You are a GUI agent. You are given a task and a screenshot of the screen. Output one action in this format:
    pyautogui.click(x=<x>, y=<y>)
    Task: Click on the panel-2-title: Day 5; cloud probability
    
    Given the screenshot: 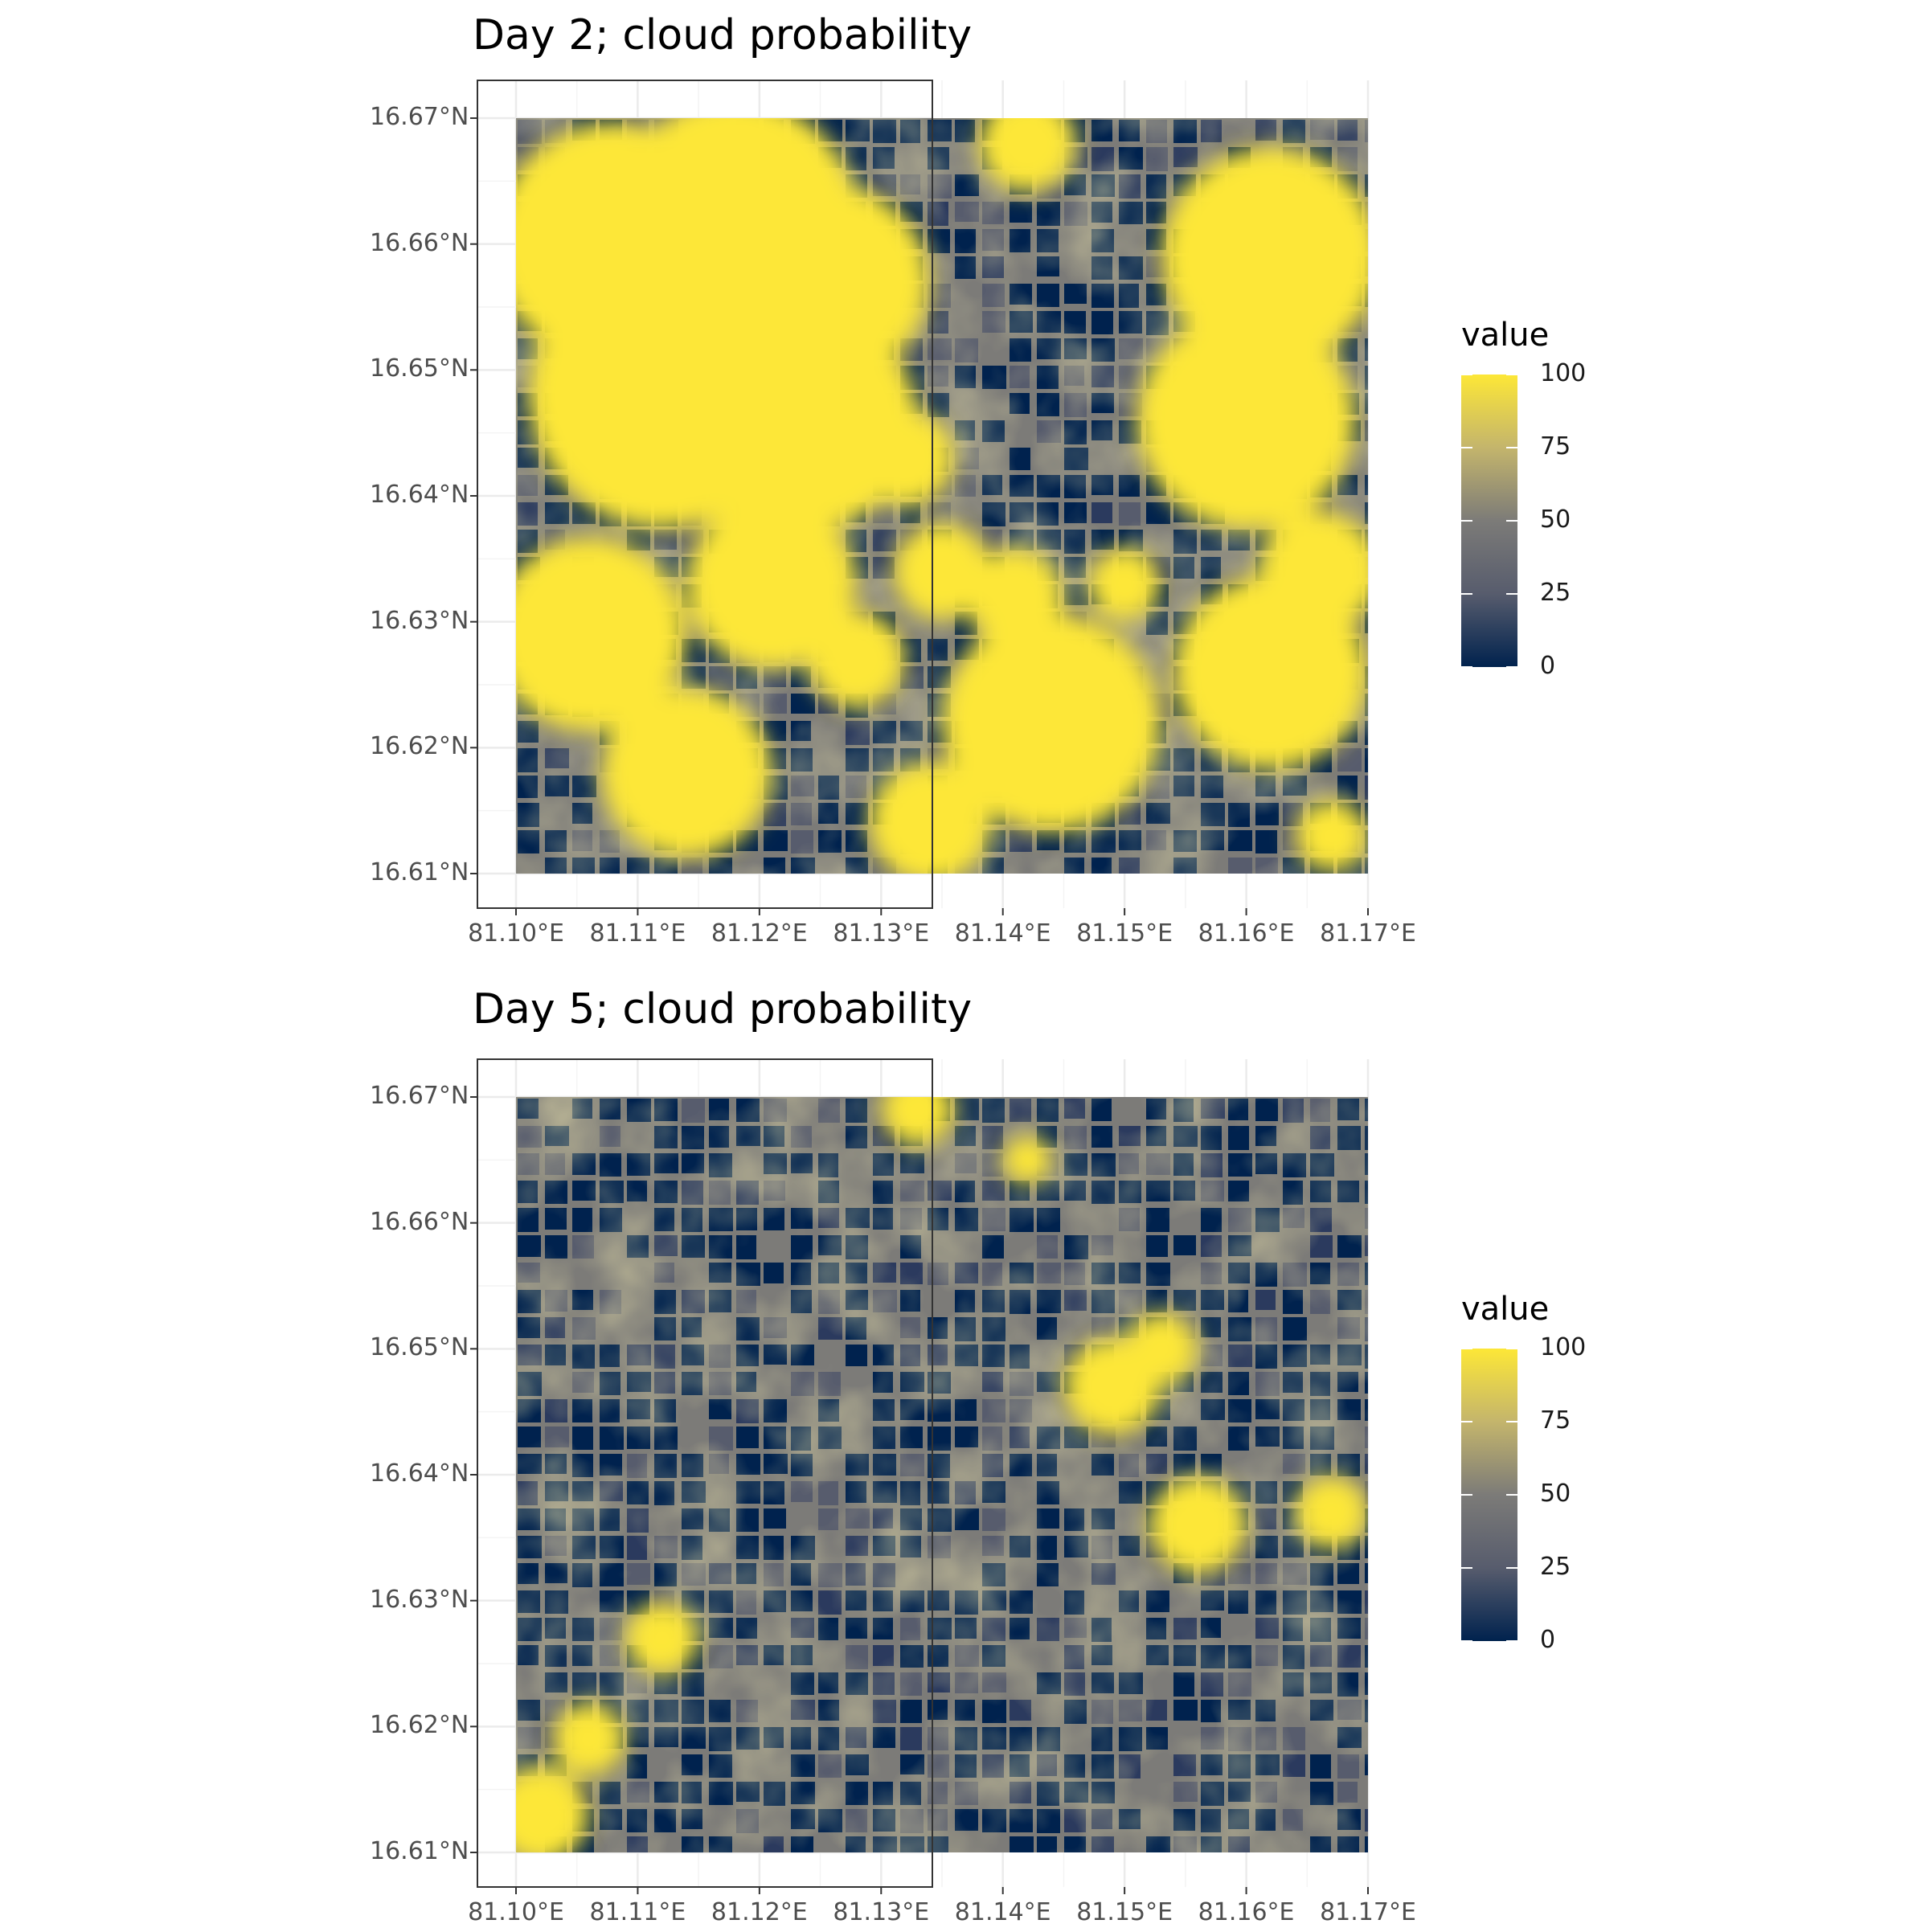 What is the action you would take?
    pyautogui.click(x=723, y=1009)
    